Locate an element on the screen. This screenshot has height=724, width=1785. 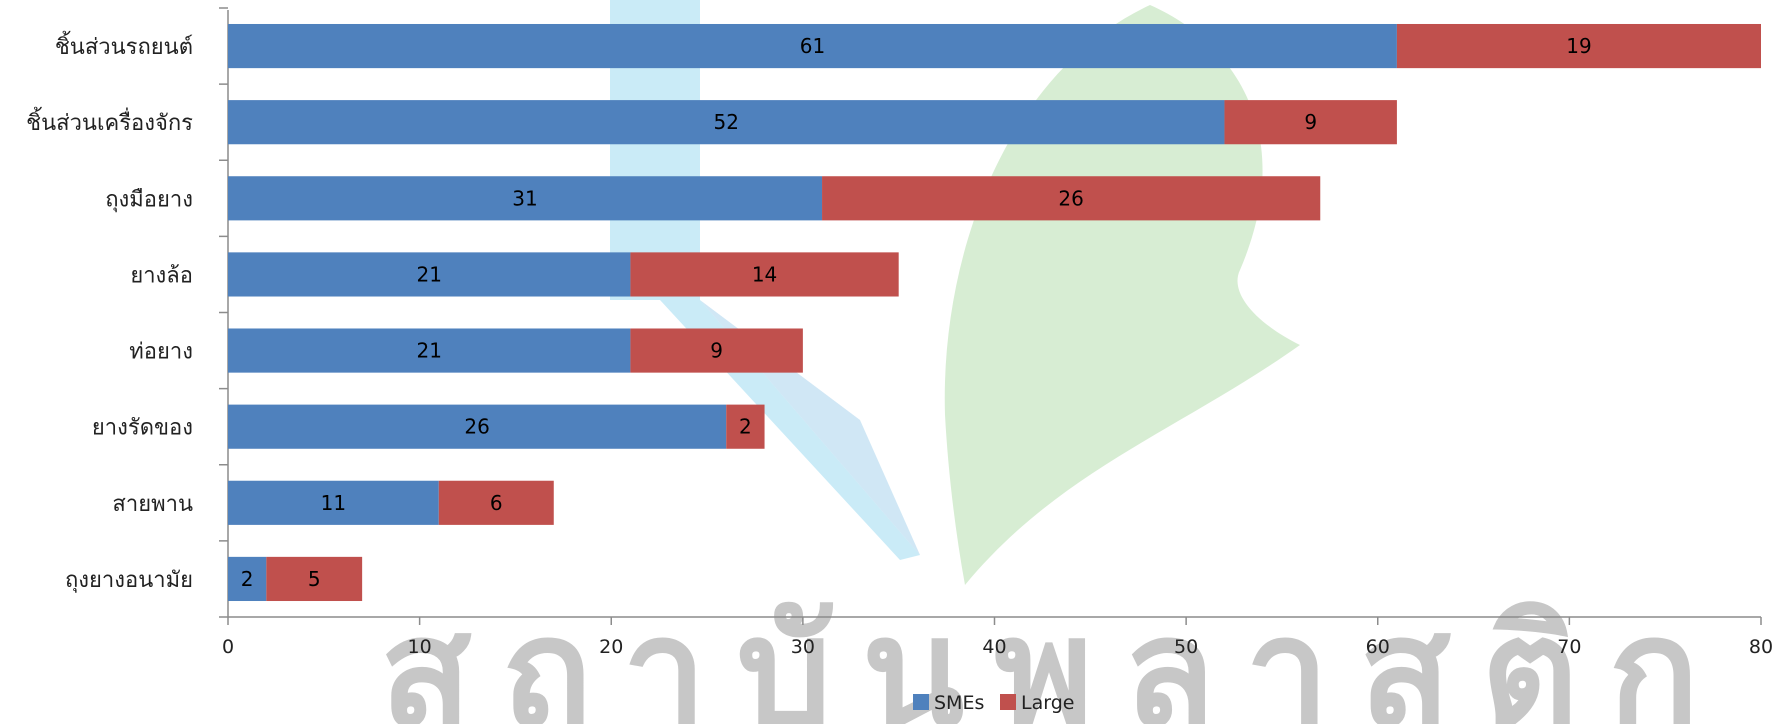
data-label: 6 is located at coordinates (496, 503).